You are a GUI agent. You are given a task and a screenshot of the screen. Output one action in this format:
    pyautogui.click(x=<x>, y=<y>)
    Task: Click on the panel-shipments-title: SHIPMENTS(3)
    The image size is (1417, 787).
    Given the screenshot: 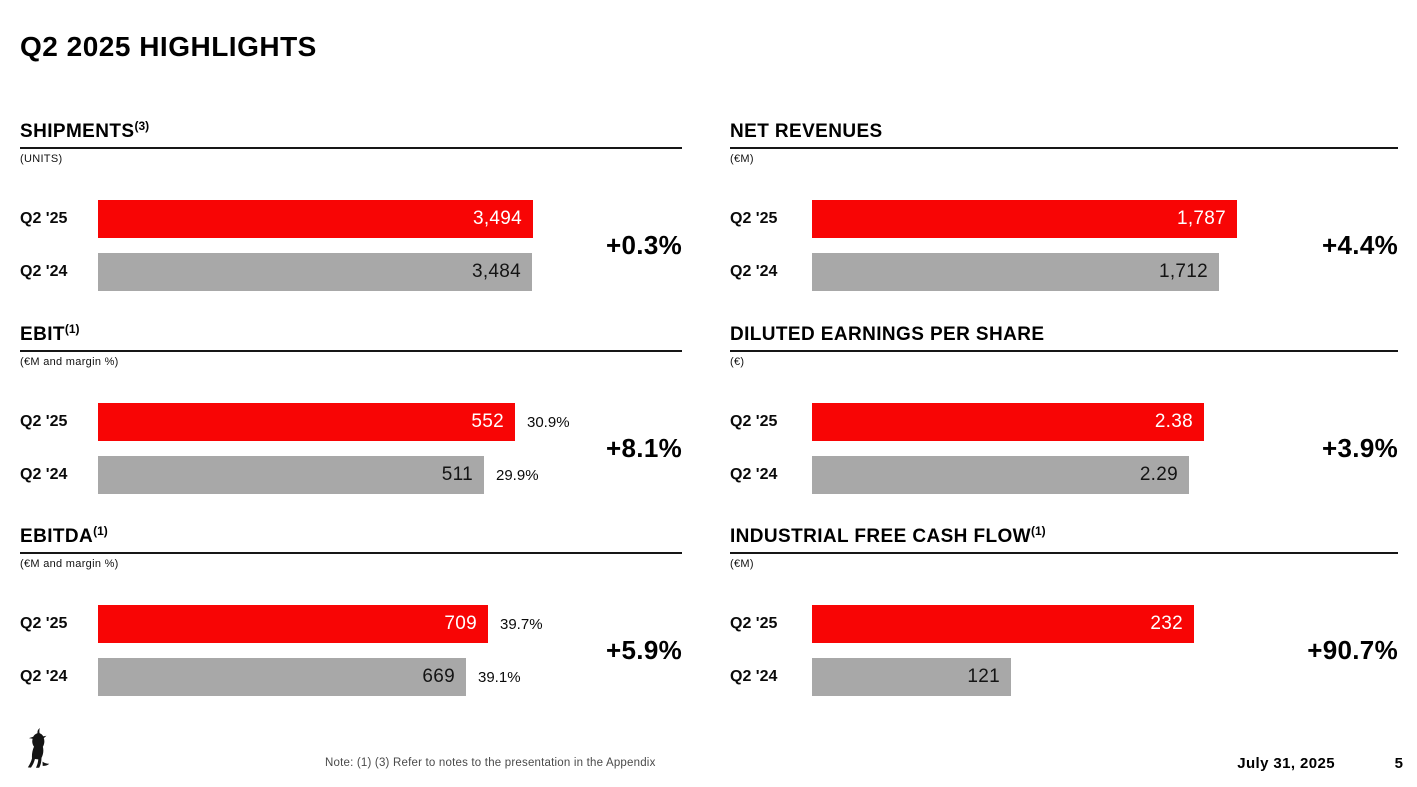 What is the action you would take?
    pyautogui.click(x=85, y=131)
    